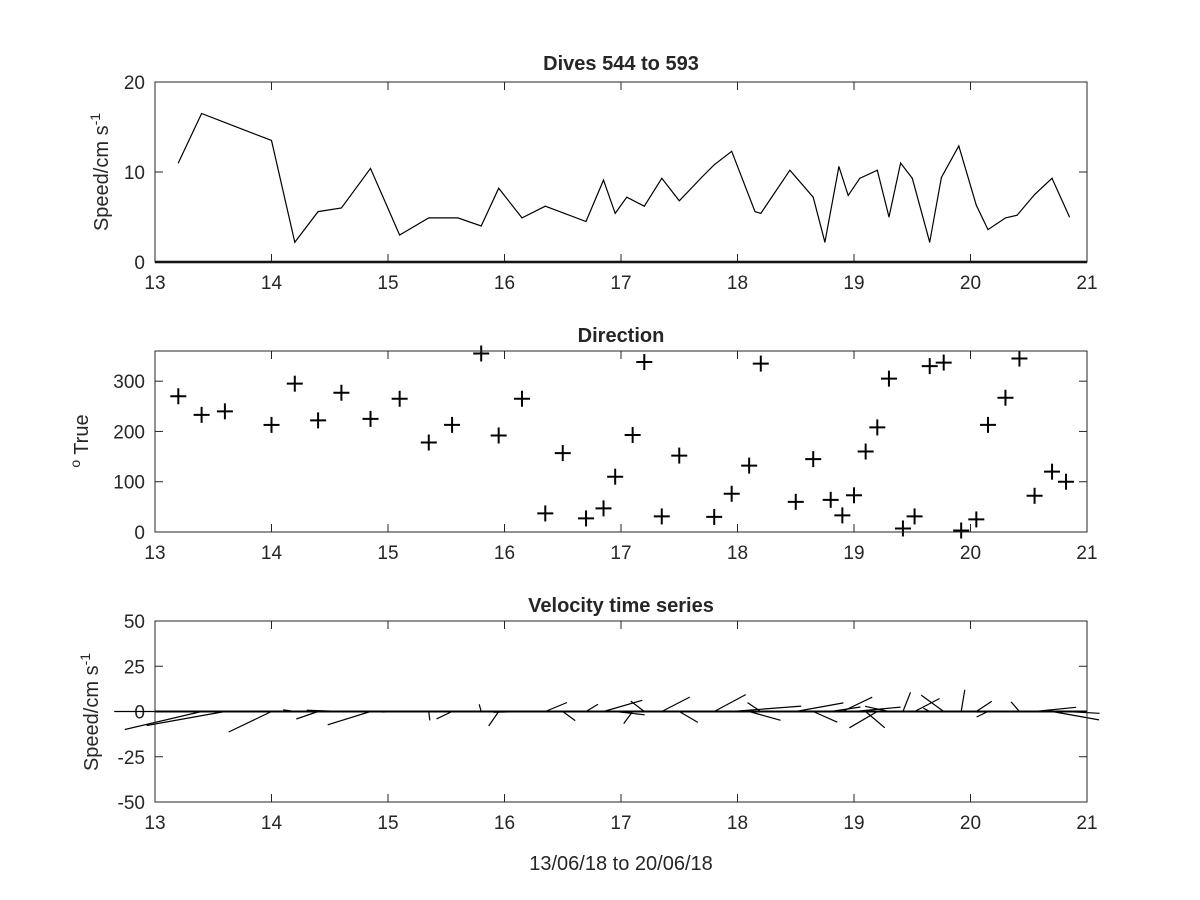 Image resolution: width=1200 pixels, height=900 pixels. What do you see at coordinates (387, 553) in the screenshot?
I see `x-tick-label: 15` at bounding box center [387, 553].